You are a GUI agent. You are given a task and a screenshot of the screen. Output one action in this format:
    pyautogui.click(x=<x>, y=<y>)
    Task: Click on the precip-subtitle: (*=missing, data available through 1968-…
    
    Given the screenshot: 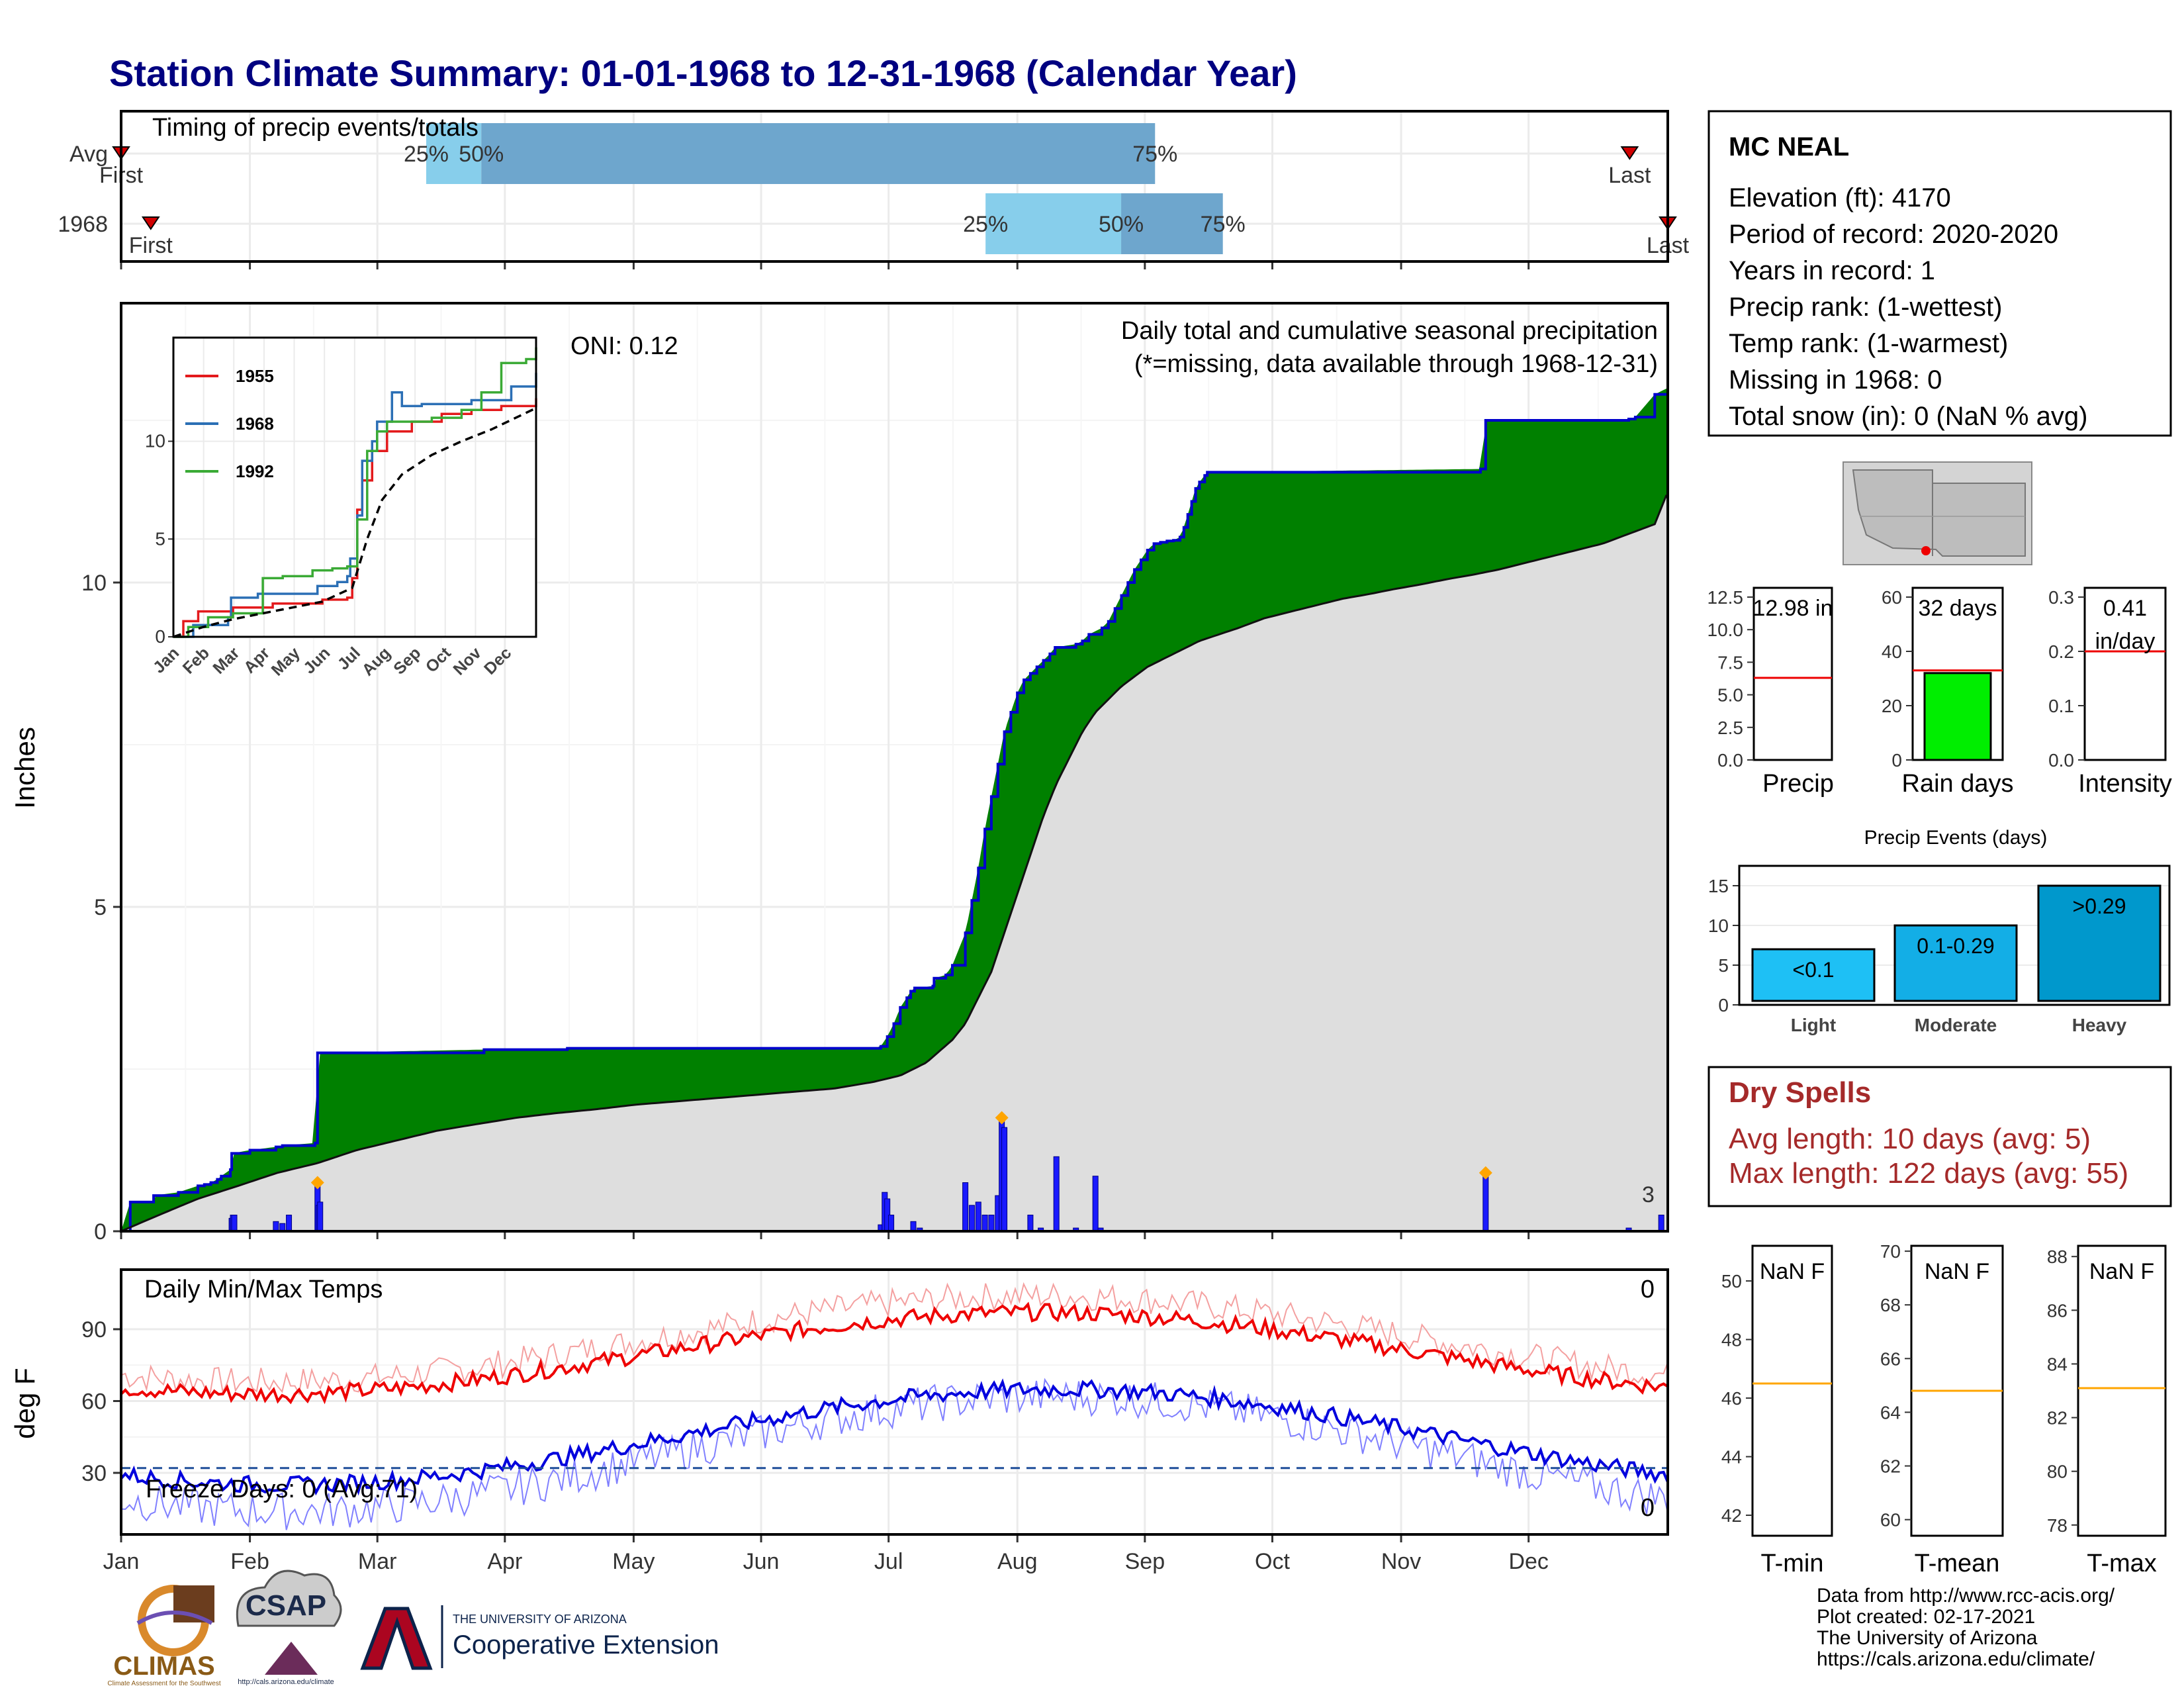 What is the action you would take?
    pyautogui.click(x=1396, y=364)
    